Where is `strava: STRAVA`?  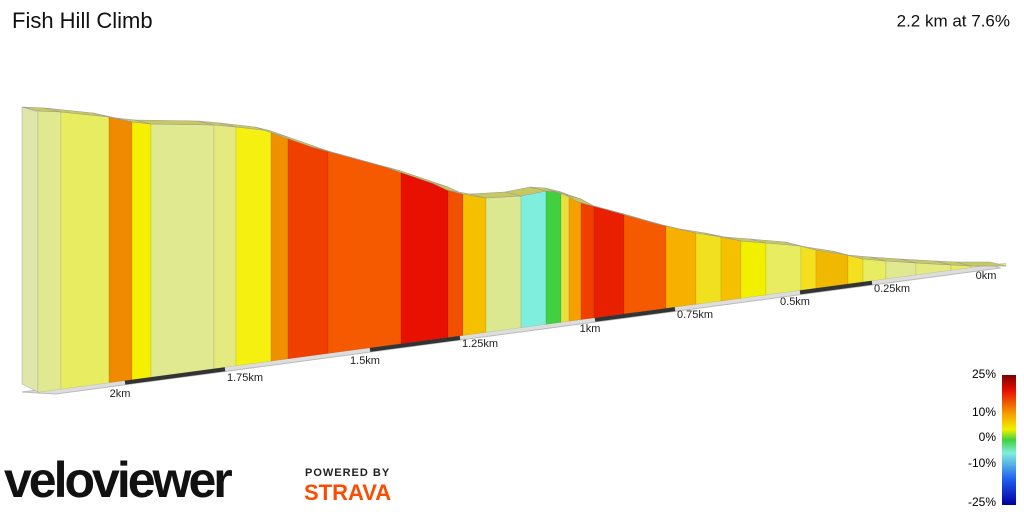 strava: STRAVA is located at coordinates (347, 492).